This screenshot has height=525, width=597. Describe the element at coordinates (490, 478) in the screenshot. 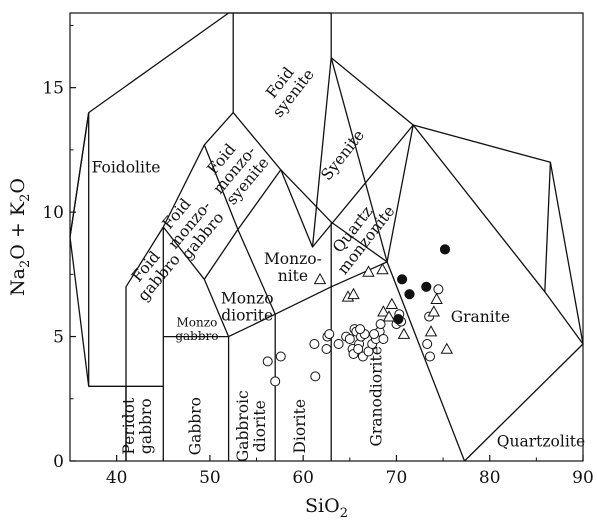

I see `x-tick-label: 80` at that location.